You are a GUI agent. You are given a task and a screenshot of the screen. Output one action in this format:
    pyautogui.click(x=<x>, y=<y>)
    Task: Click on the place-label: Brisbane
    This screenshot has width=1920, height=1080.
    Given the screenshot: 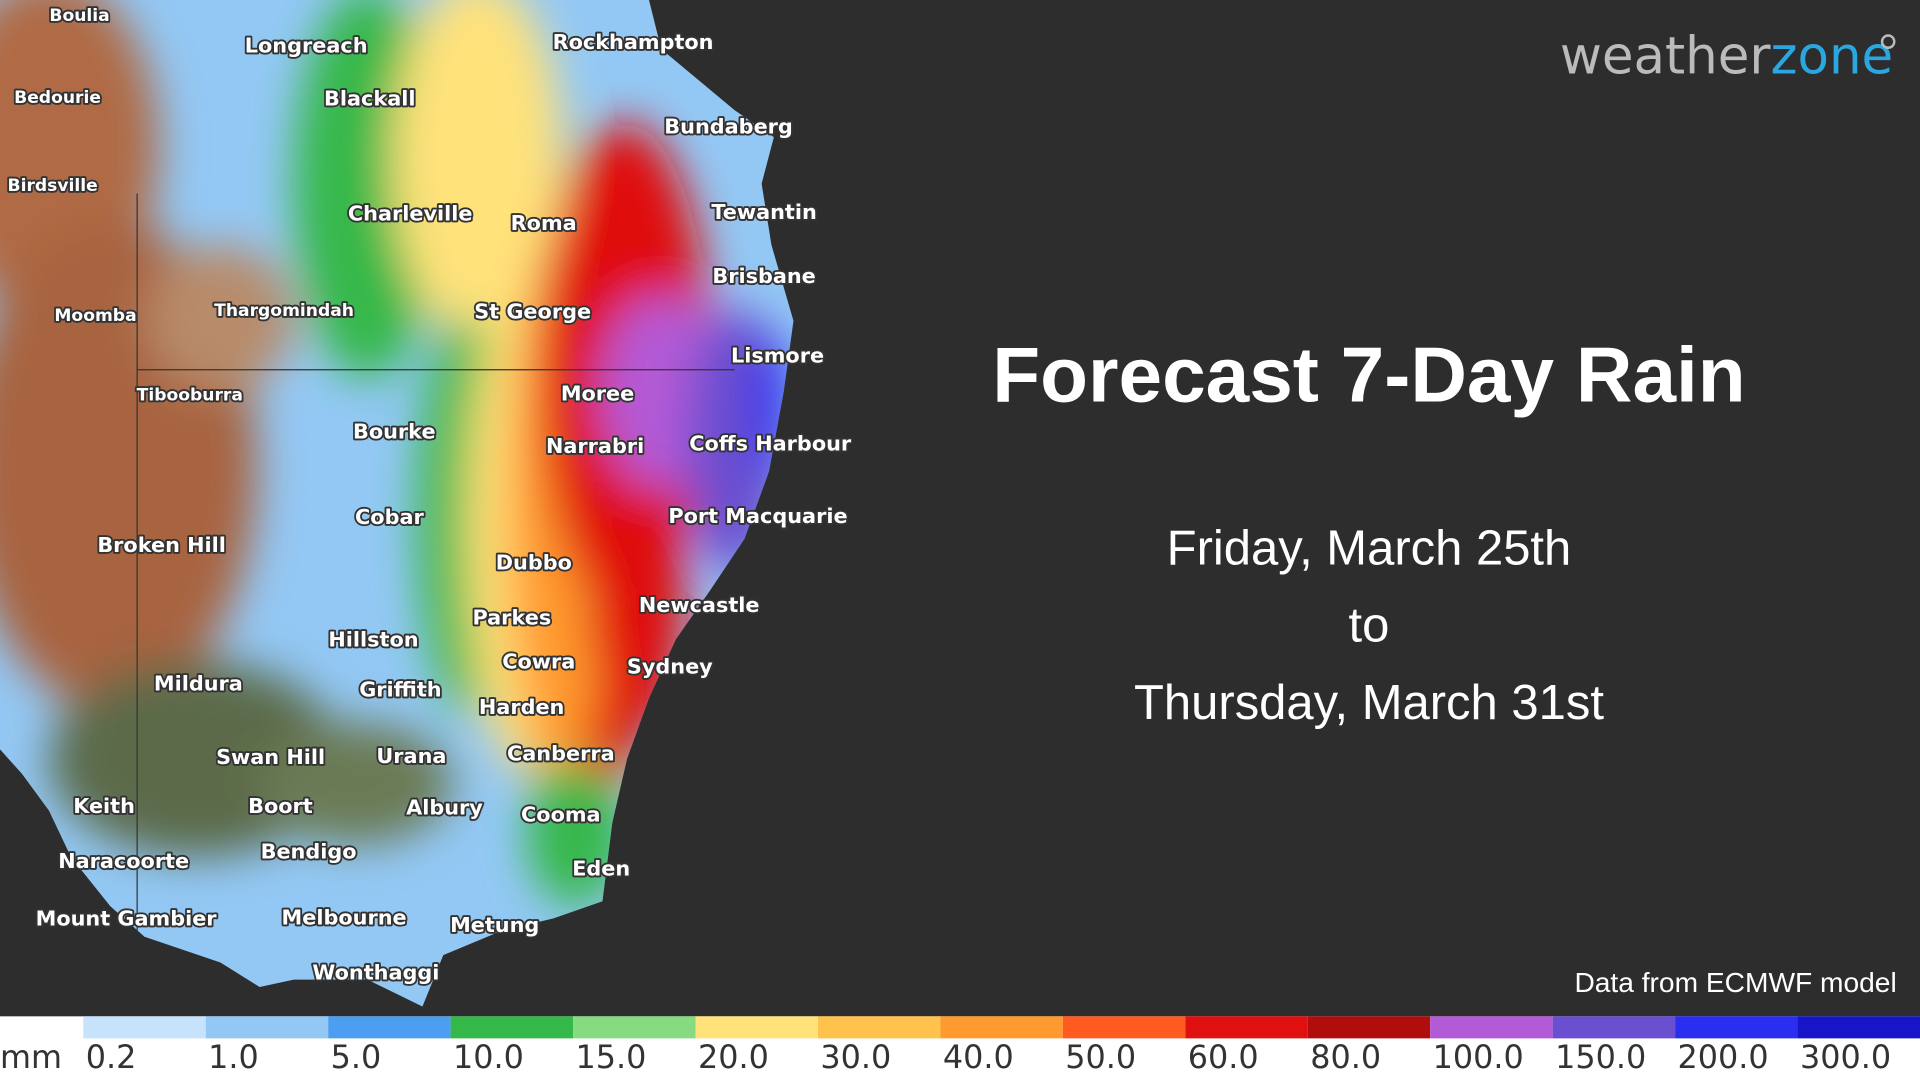 What is the action you would take?
    pyautogui.click(x=763, y=276)
    